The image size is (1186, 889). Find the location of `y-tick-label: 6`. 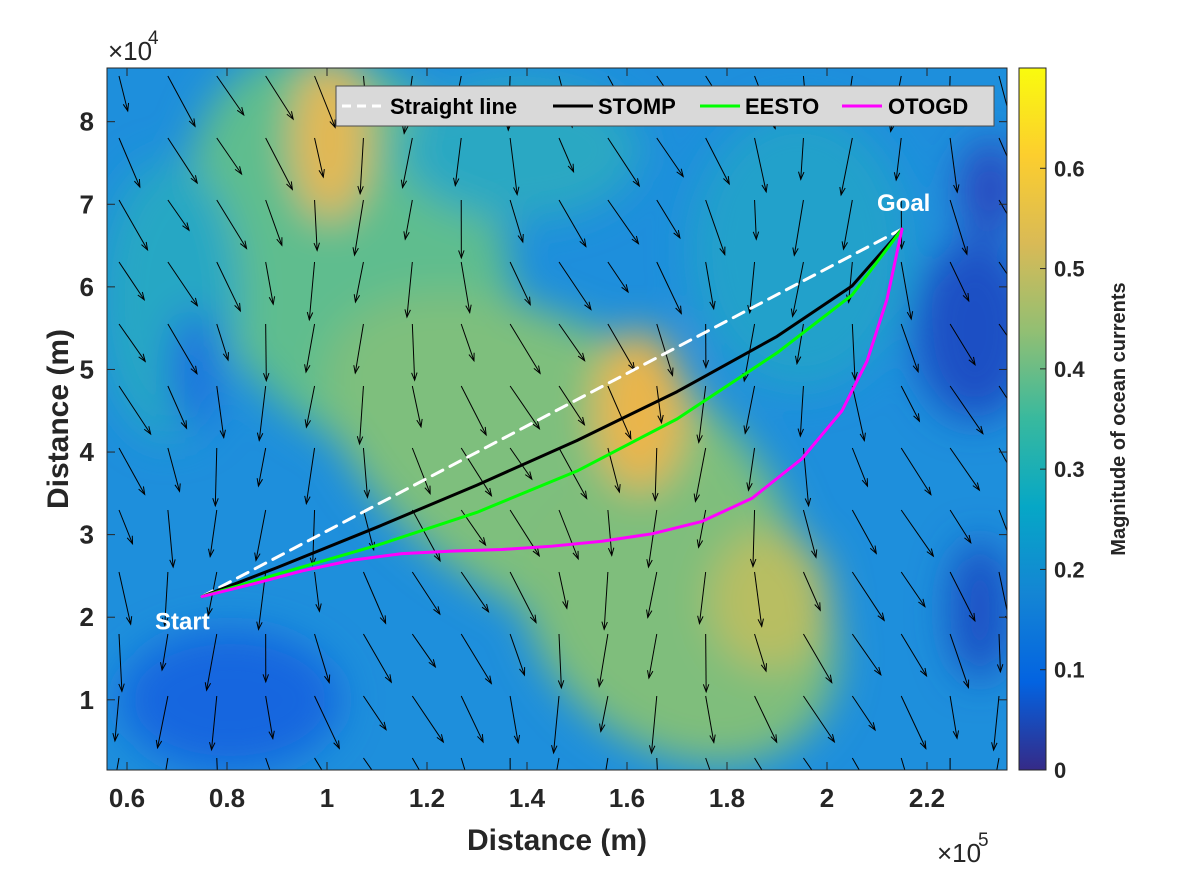

y-tick-label: 6 is located at coordinates (87, 287).